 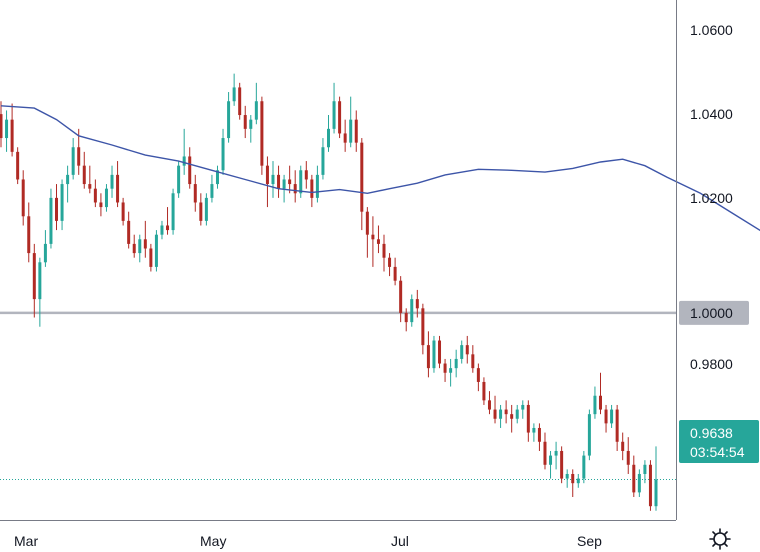 What do you see at coordinates (714, 312) in the screenshot?
I see `horizontal-level-badge: 1.0000` at bounding box center [714, 312].